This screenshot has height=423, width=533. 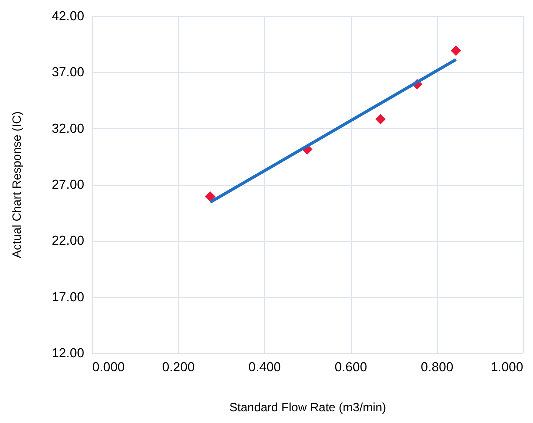 I want to click on y-tick-label: 22.00, so click(x=68, y=240).